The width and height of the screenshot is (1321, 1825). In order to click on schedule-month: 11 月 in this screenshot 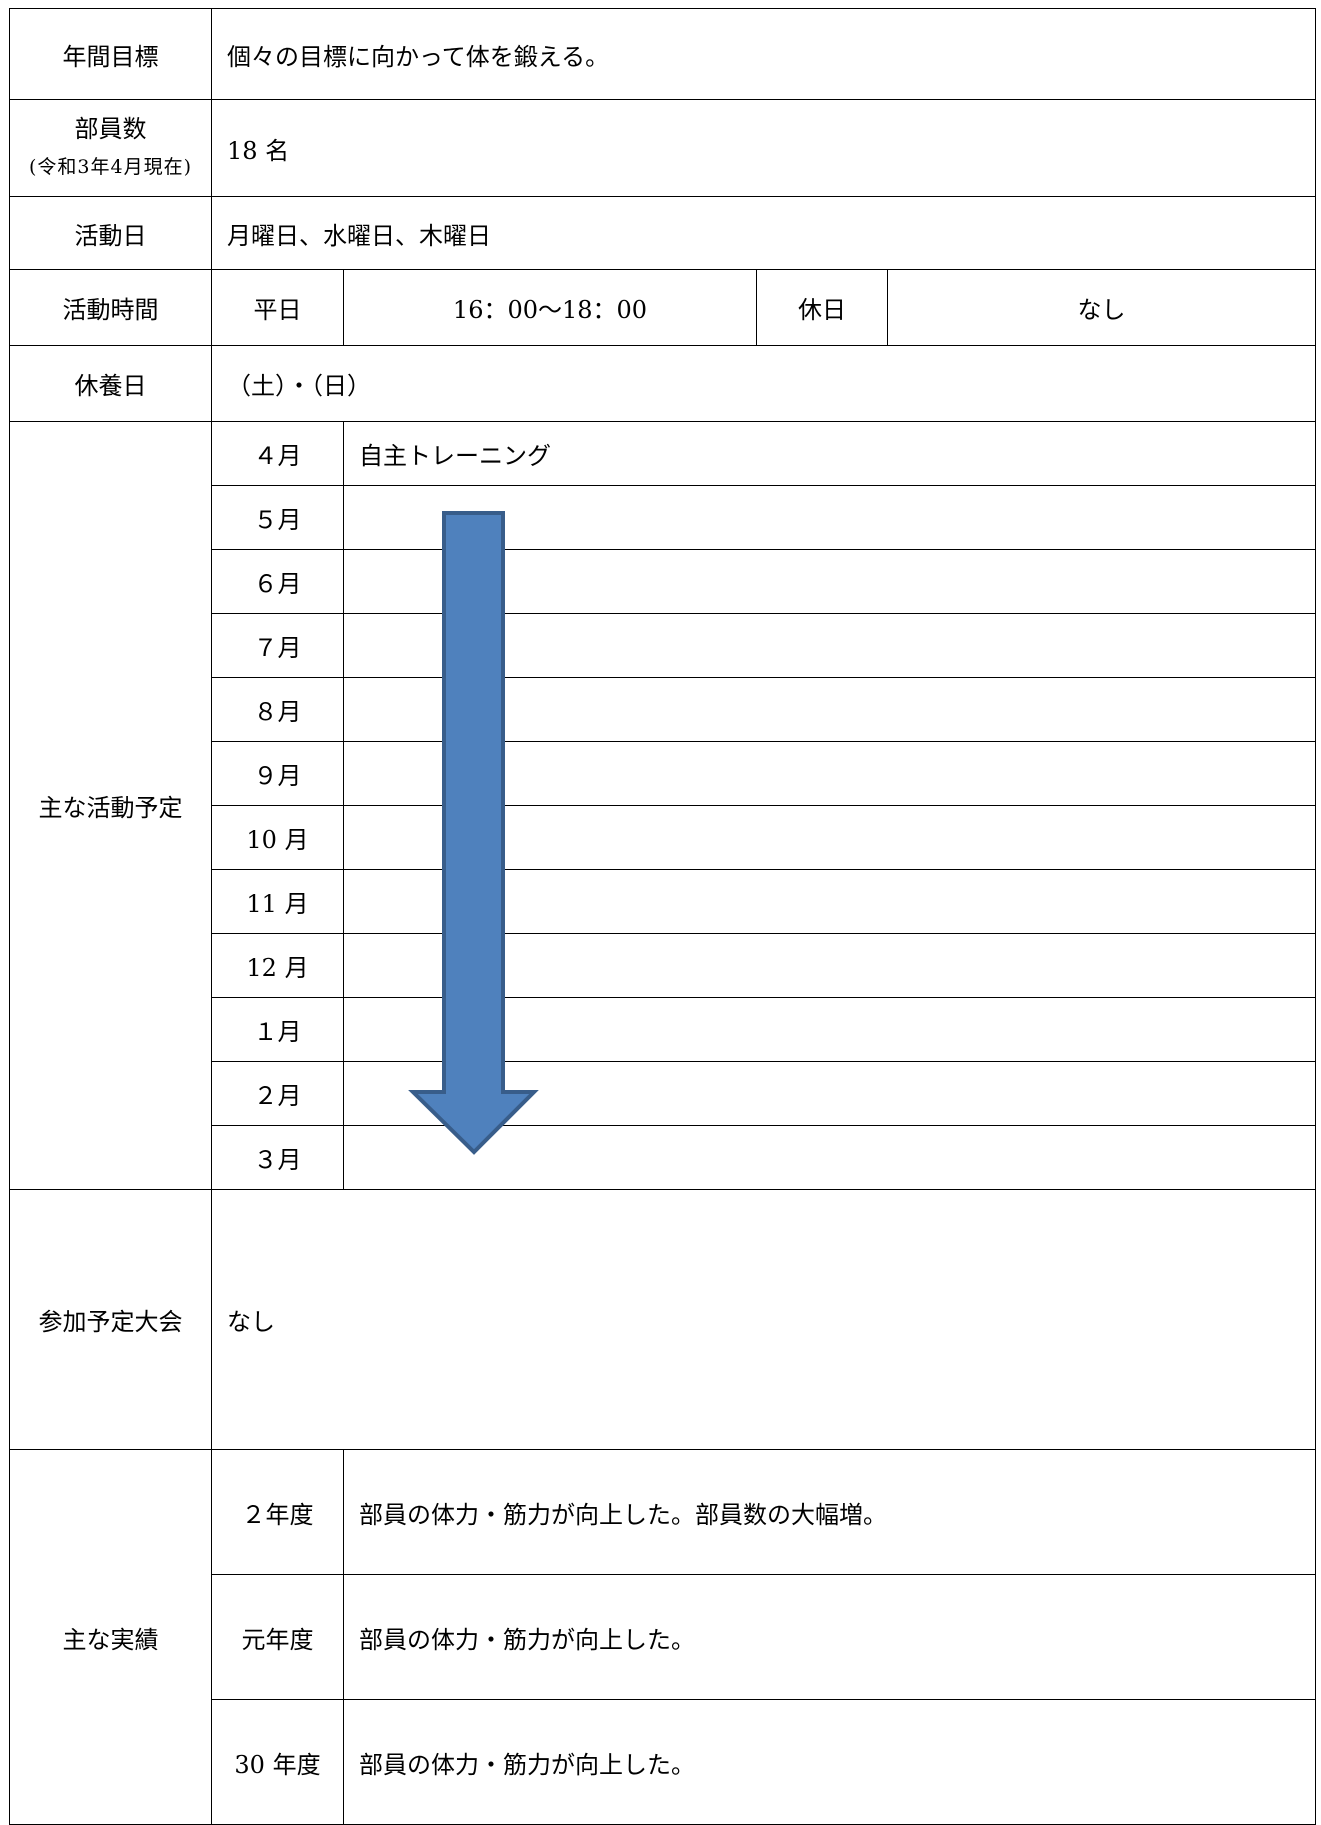, I will do `click(277, 901)`.